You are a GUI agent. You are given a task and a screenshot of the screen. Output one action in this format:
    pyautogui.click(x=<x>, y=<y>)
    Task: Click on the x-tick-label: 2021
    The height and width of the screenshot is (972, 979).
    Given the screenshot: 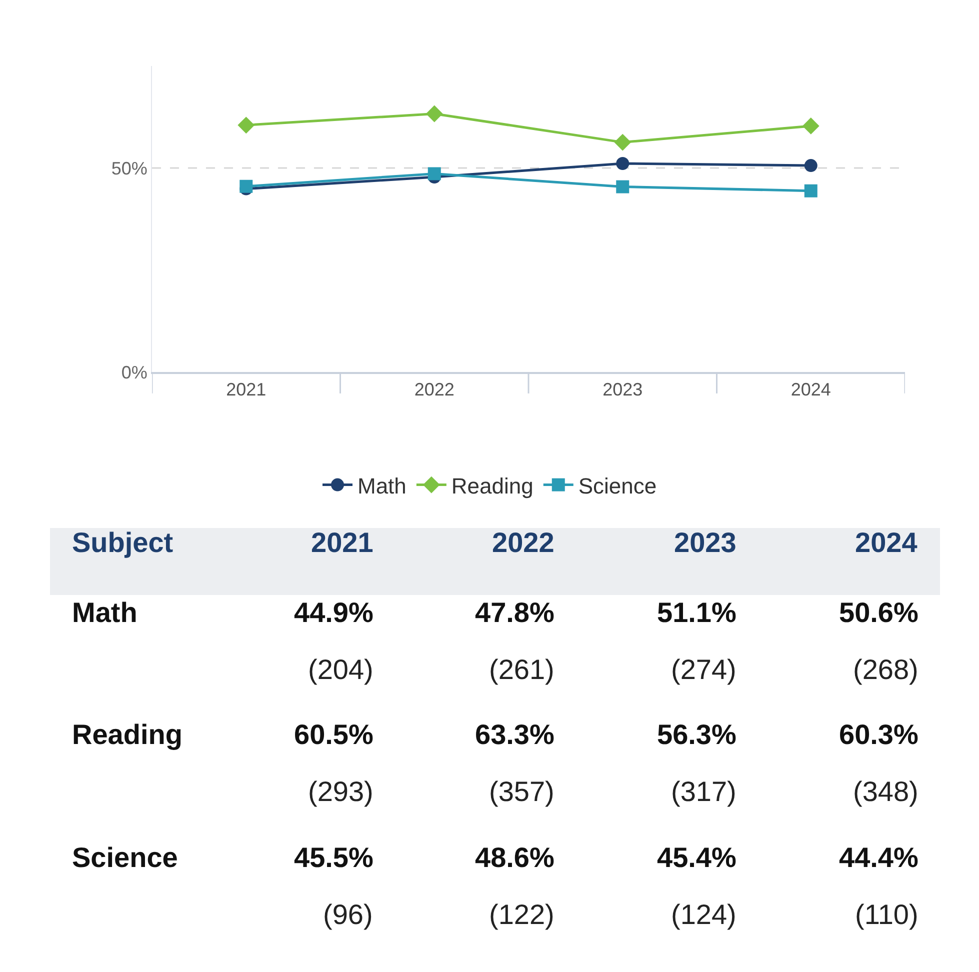 What is the action you would take?
    pyautogui.click(x=246, y=389)
    